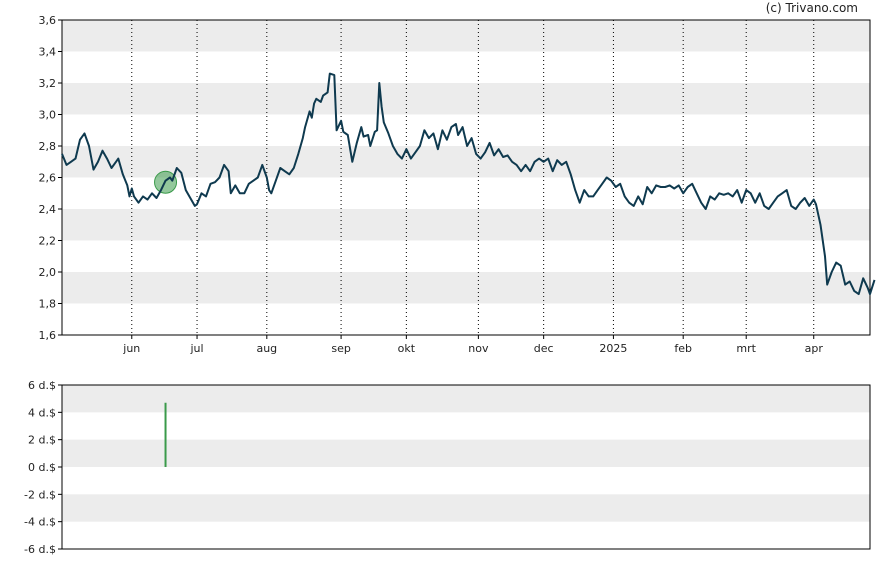  I want to click on y-tick-label: 3,6, so click(48, 20).